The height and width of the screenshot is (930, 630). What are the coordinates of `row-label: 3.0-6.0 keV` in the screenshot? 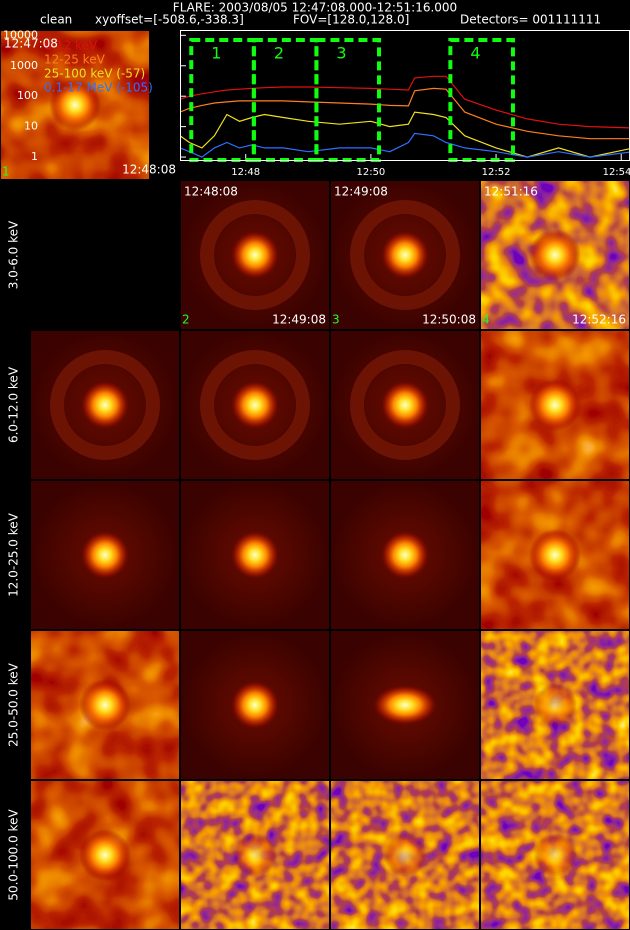 It's located at (14, 254).